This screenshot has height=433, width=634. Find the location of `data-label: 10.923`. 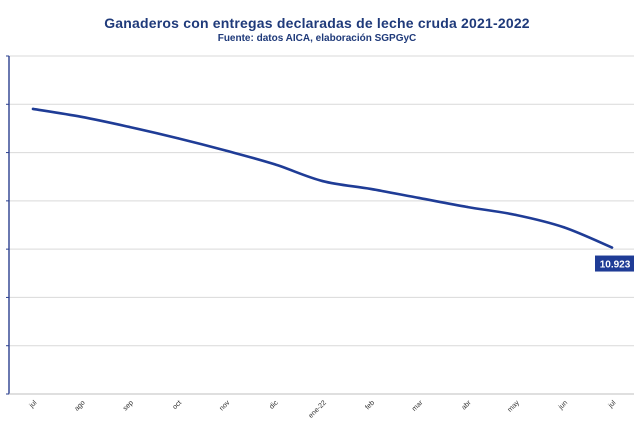

data-label: 10.923 is located at coordinates (615, 265).